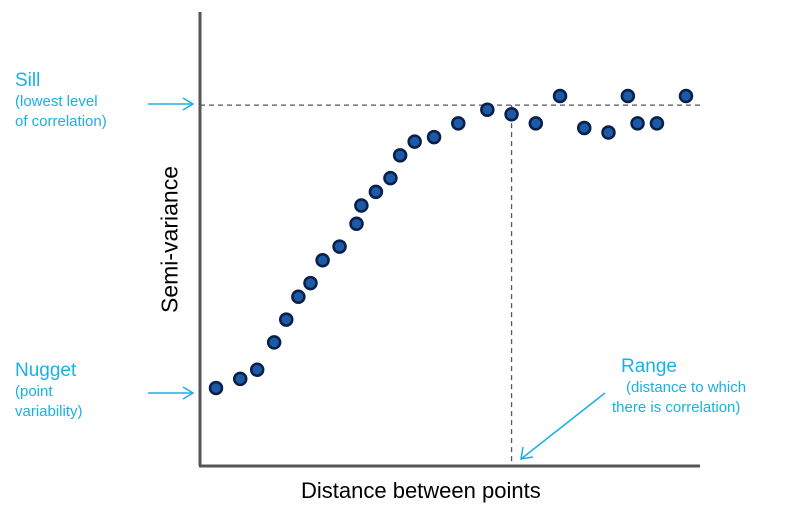 The height and width of the screenshot is (505, 791). I want to click on nugget-annotation: Nugget (point variability), so click(49, 391).